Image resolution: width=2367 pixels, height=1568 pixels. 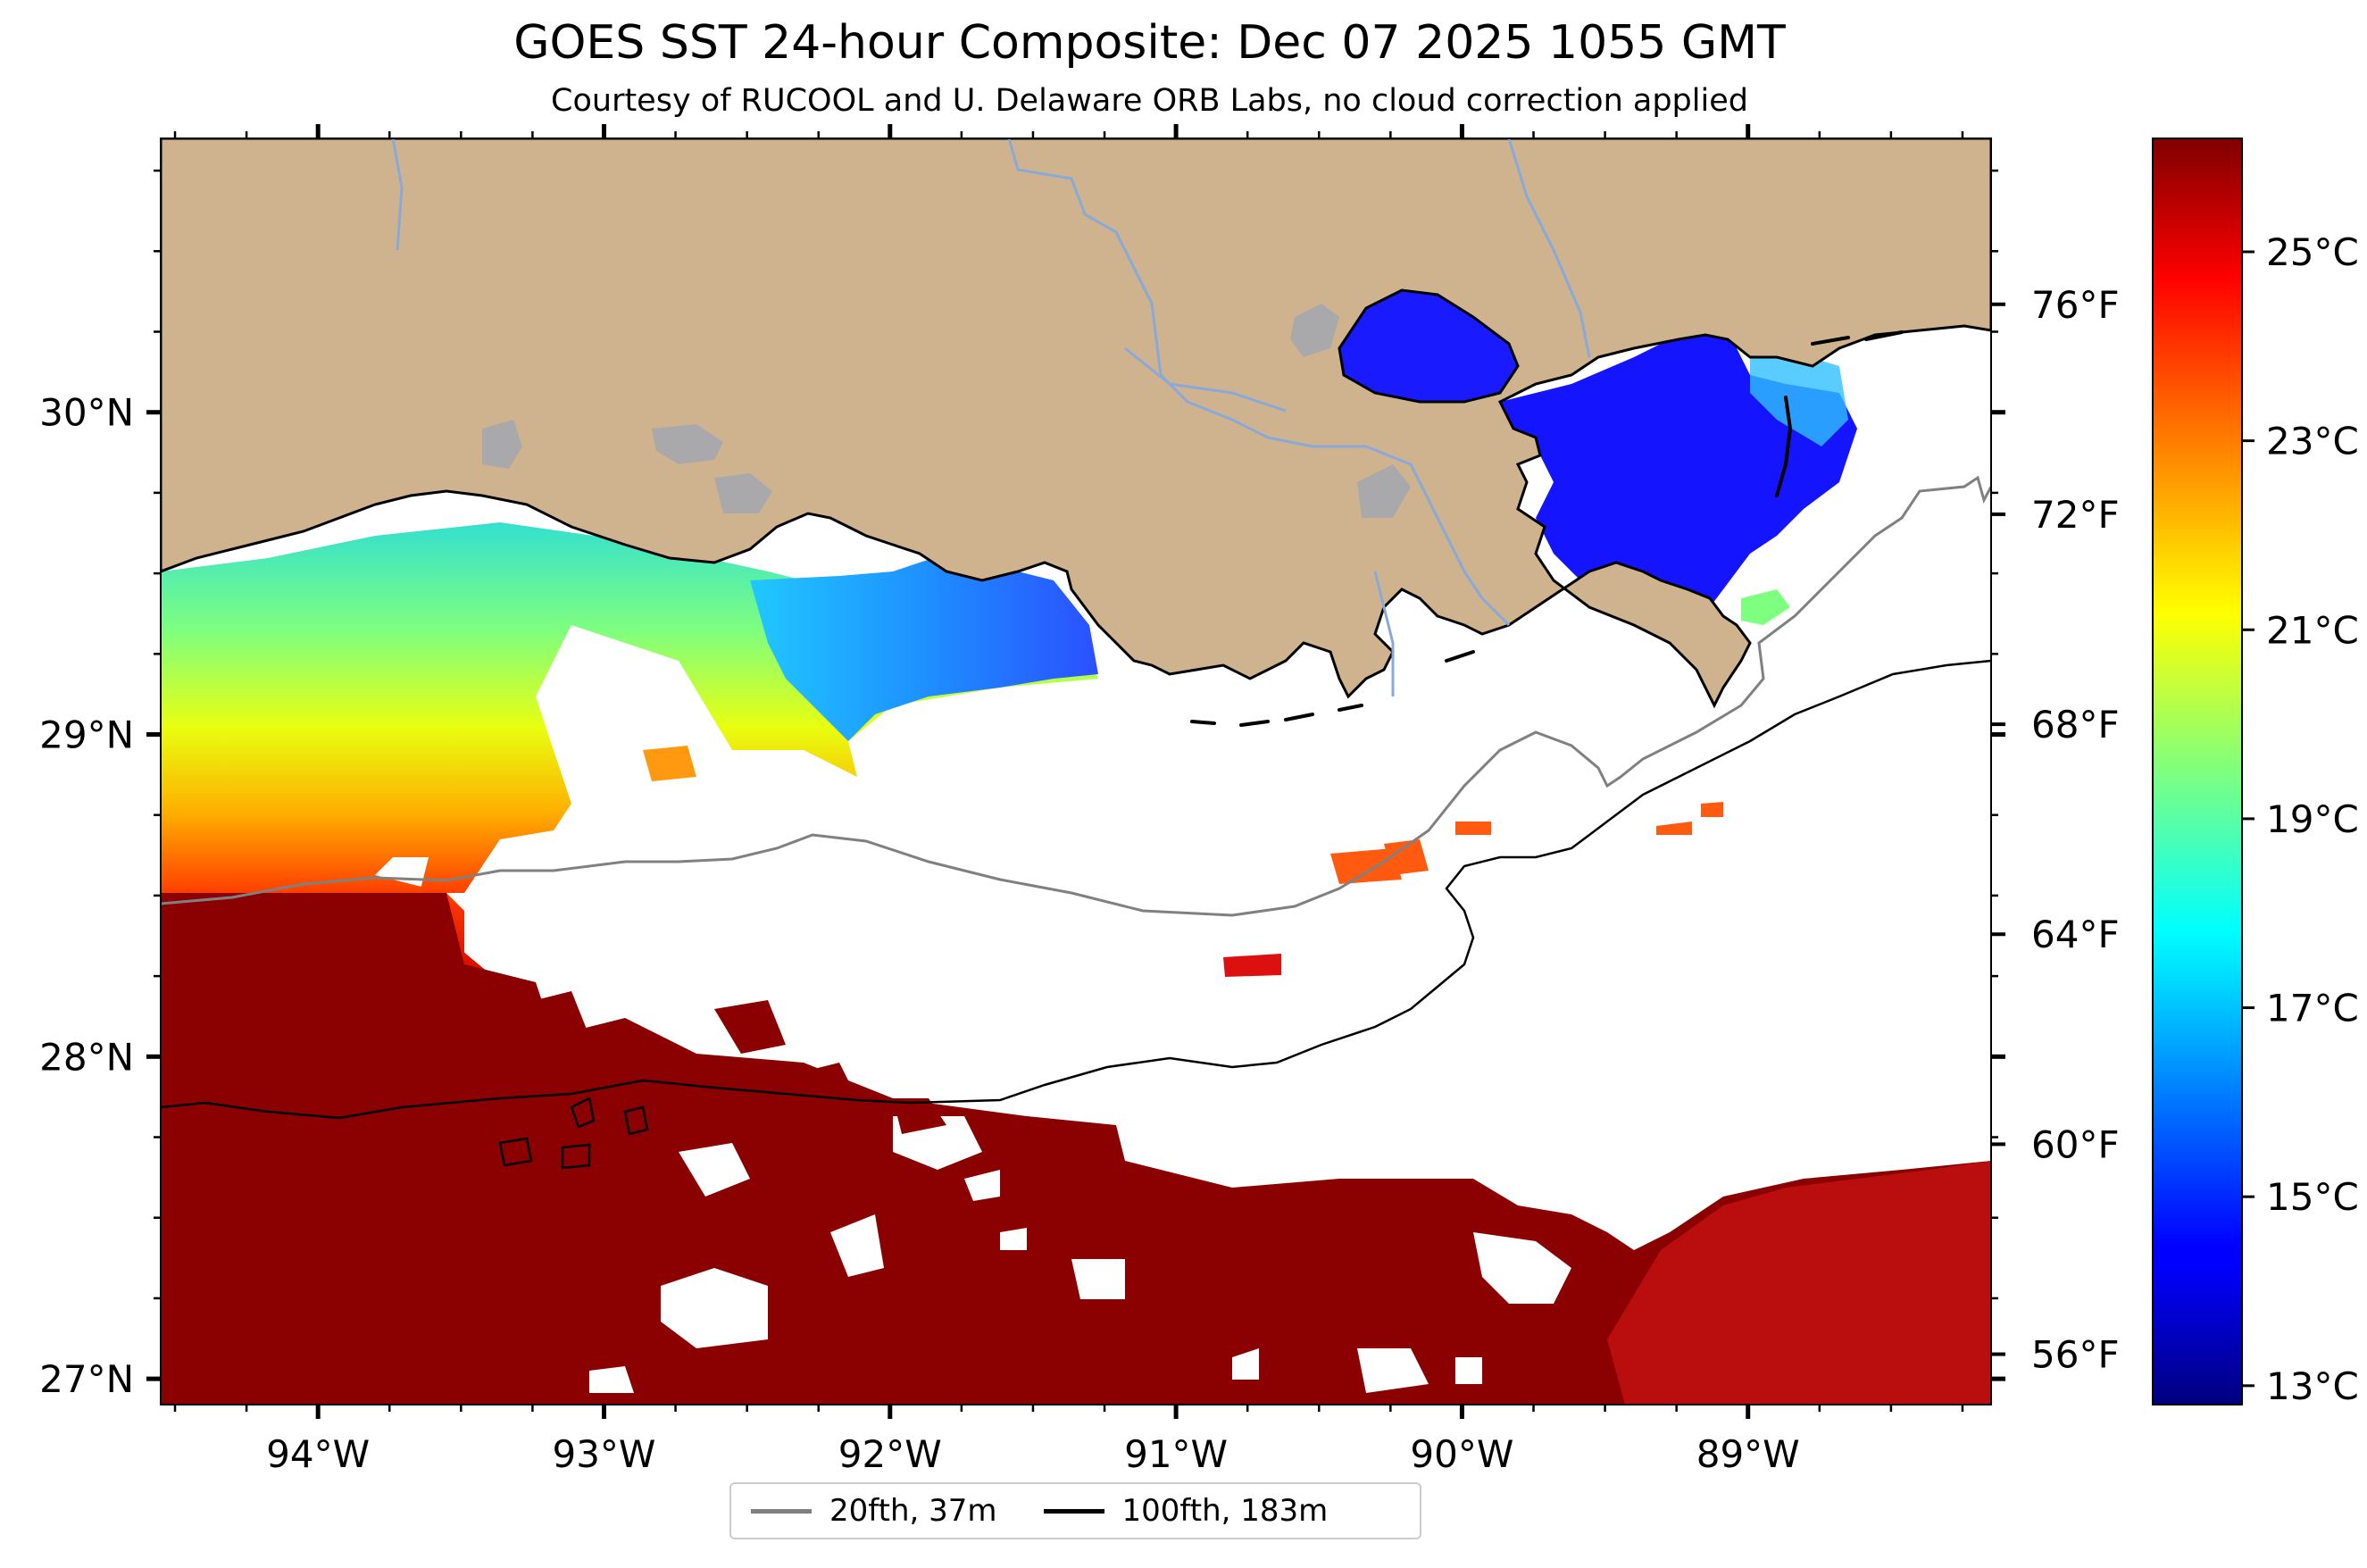 What do you see at coordinates (2312, 252) in the screenshot?
I see `colorbar-tick-label: 25°C` at bounding box center [2312, 252].